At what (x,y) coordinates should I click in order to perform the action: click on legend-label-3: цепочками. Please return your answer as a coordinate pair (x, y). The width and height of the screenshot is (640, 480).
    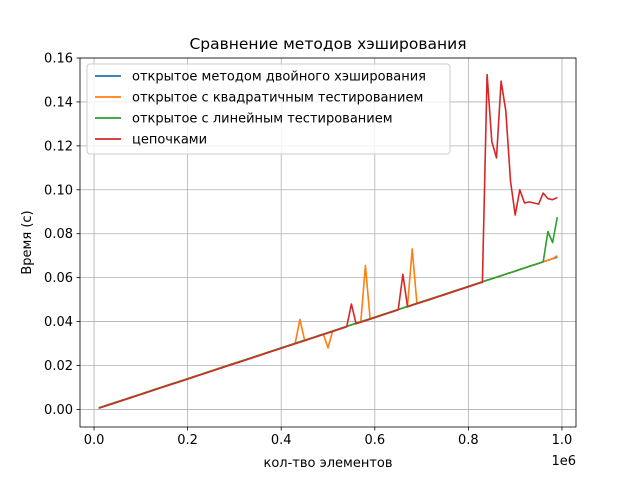
    Looking at the image, I should click on (169, 140).